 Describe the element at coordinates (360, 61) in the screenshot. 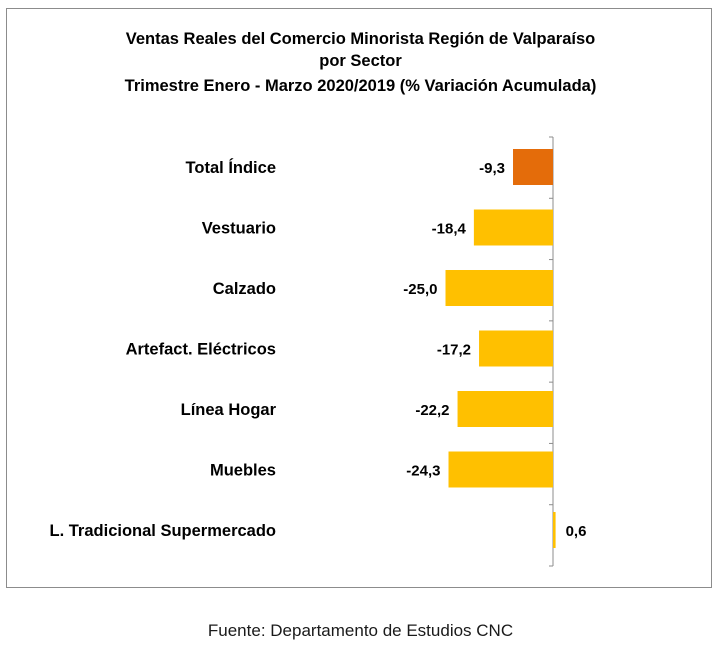

I see `chart-title-line-2: por Sector` at that location.